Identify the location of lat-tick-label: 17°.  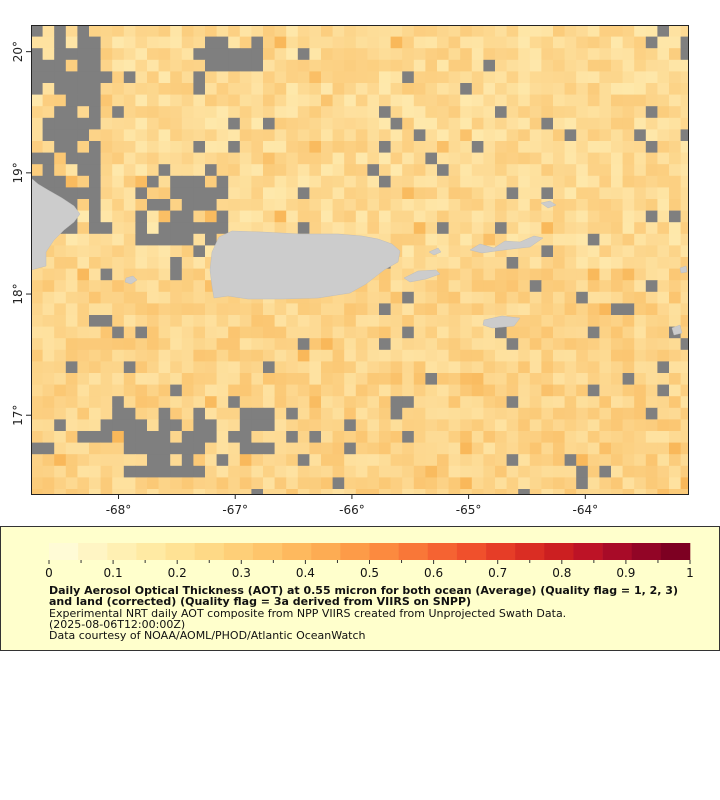
(18, 415).